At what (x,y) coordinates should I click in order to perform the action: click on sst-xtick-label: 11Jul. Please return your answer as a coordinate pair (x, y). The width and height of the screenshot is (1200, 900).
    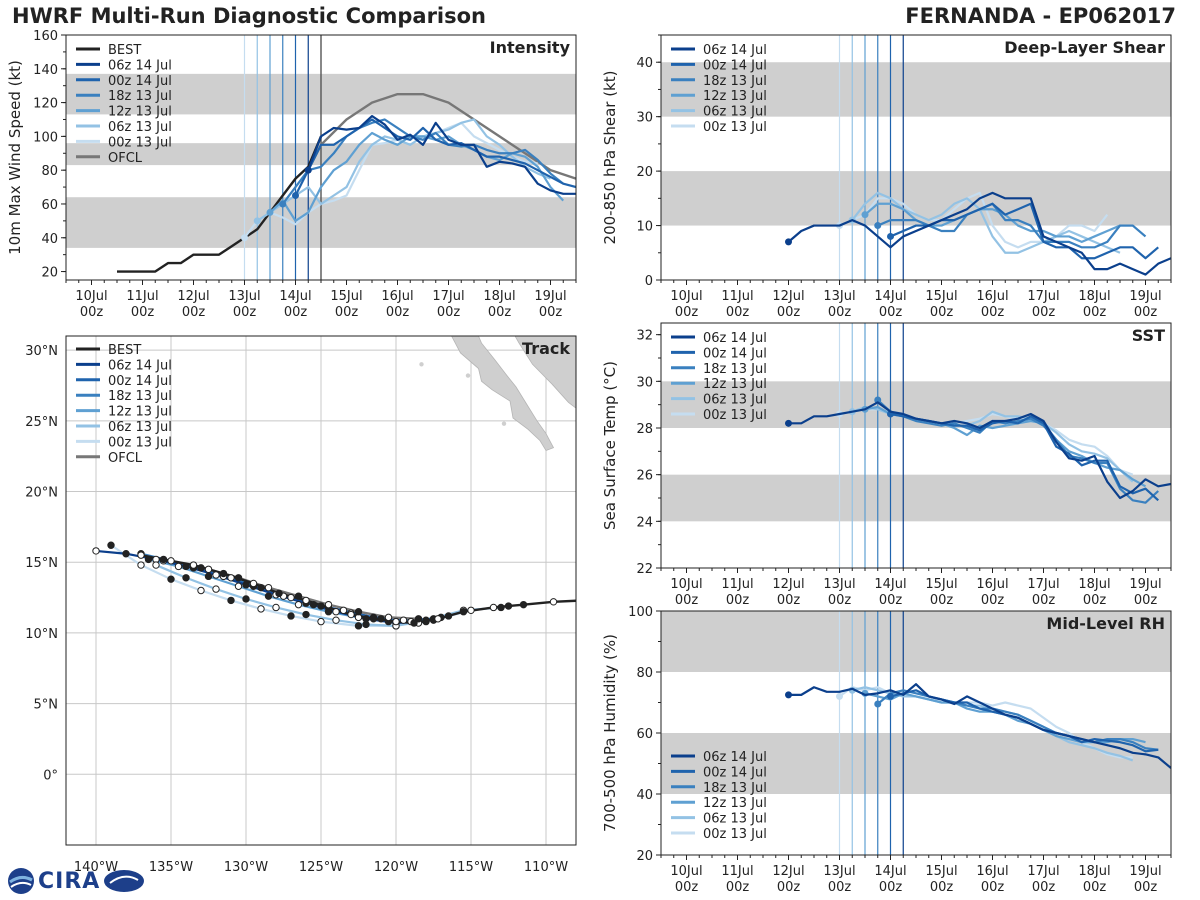
    Looking at the image, I should click on (737, 584).